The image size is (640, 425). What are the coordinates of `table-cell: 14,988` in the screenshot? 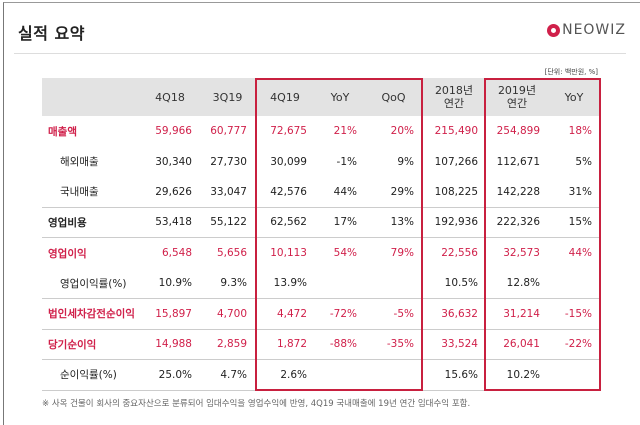 It's located at (173, 344).